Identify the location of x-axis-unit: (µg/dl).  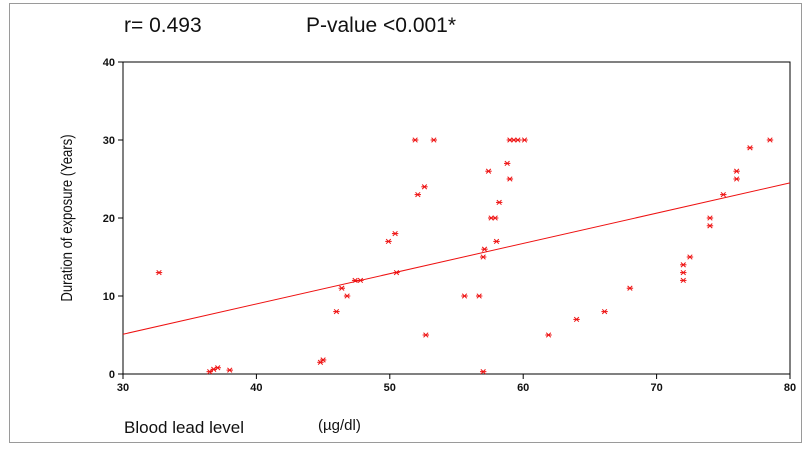
(339, 425).